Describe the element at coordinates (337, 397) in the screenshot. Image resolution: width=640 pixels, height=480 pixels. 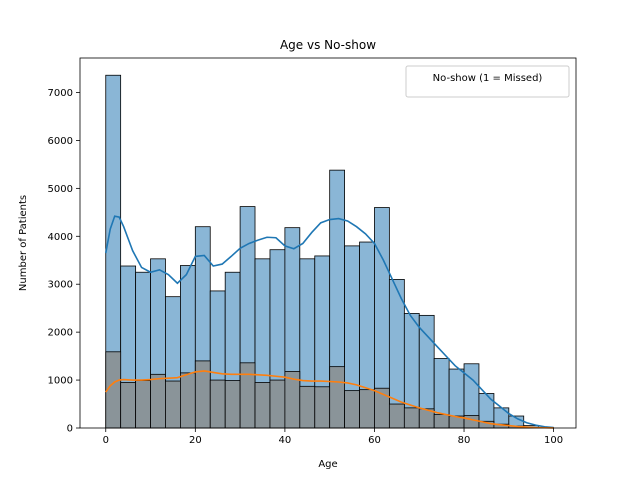
I see `bar-series1-bin15` at that location.